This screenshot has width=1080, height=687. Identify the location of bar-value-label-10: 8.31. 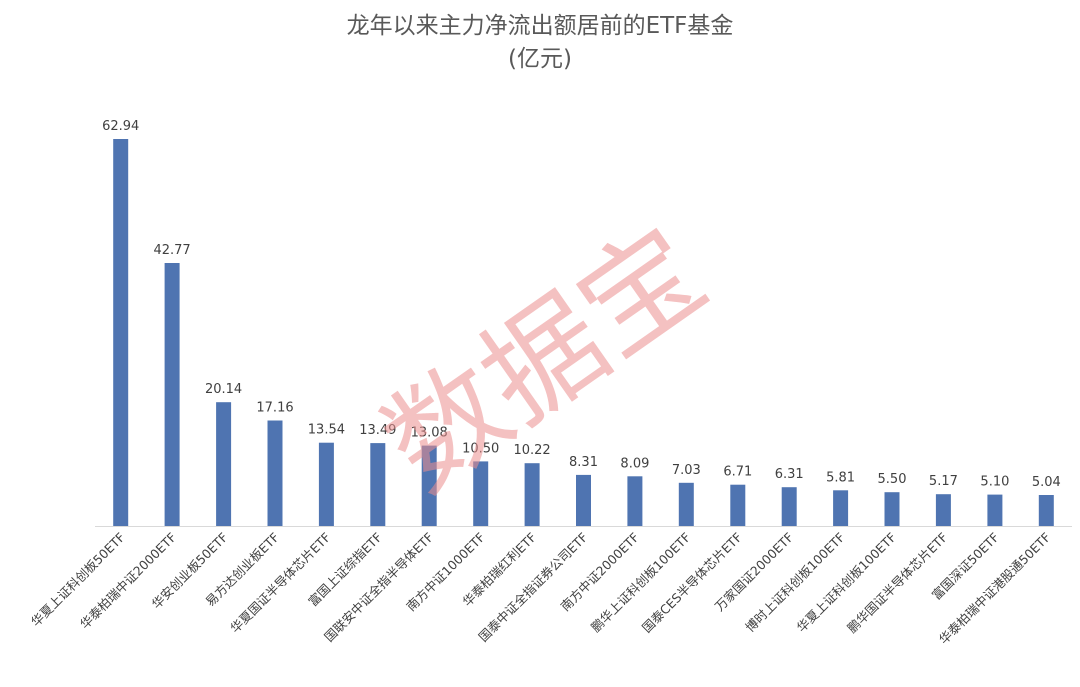
(583, 462).